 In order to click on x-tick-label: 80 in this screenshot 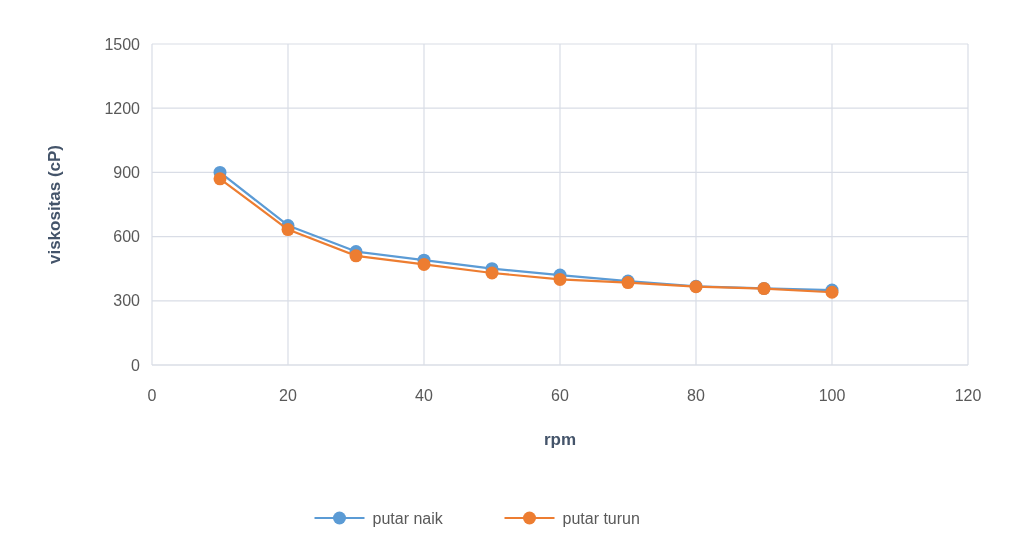, I will do `click(696, 395)`.